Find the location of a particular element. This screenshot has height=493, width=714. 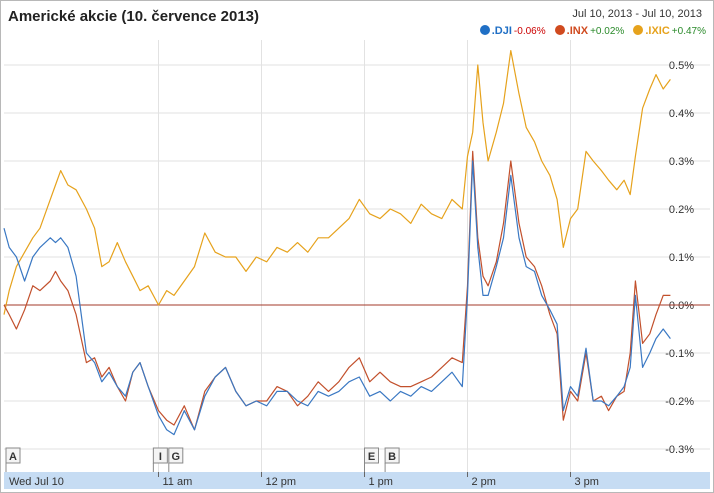

y-tick-label: 0.4% is located at coordinates (681, 114).